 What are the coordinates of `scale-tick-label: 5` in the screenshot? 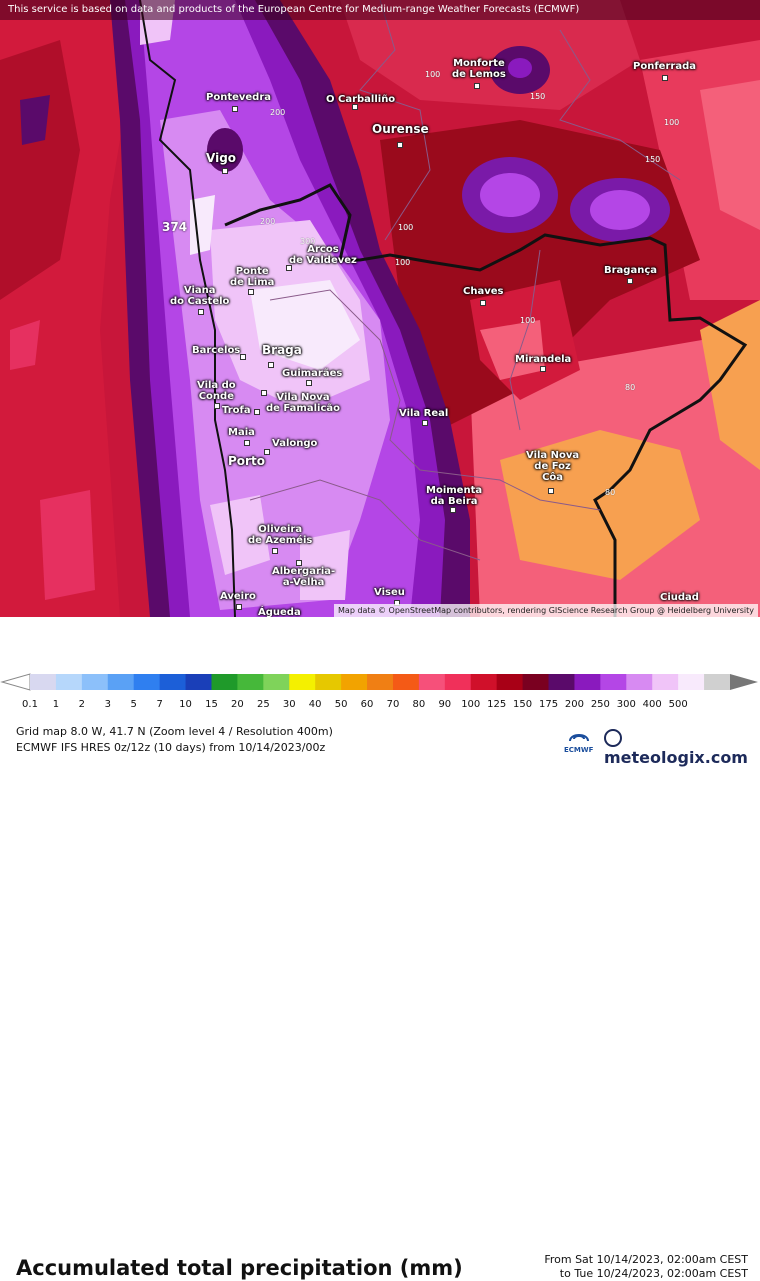 It's located at (133, 704).